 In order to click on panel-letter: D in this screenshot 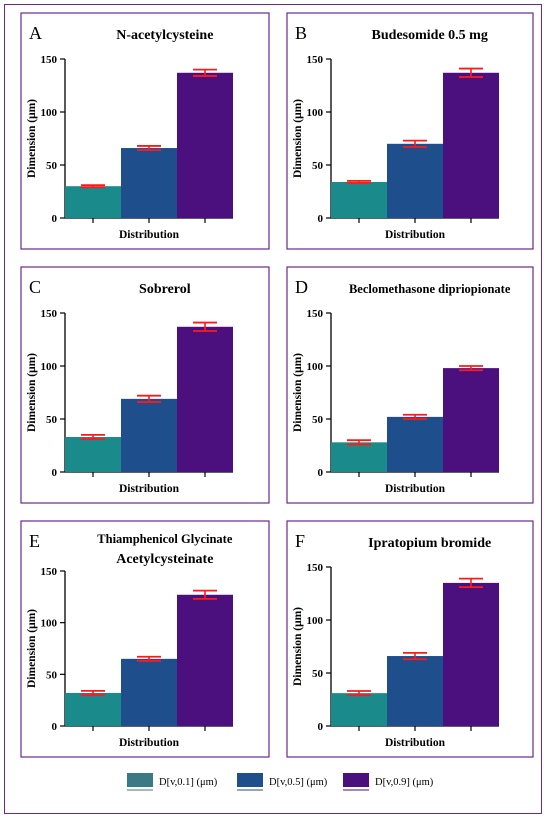, I will do `click(301, 287)`.